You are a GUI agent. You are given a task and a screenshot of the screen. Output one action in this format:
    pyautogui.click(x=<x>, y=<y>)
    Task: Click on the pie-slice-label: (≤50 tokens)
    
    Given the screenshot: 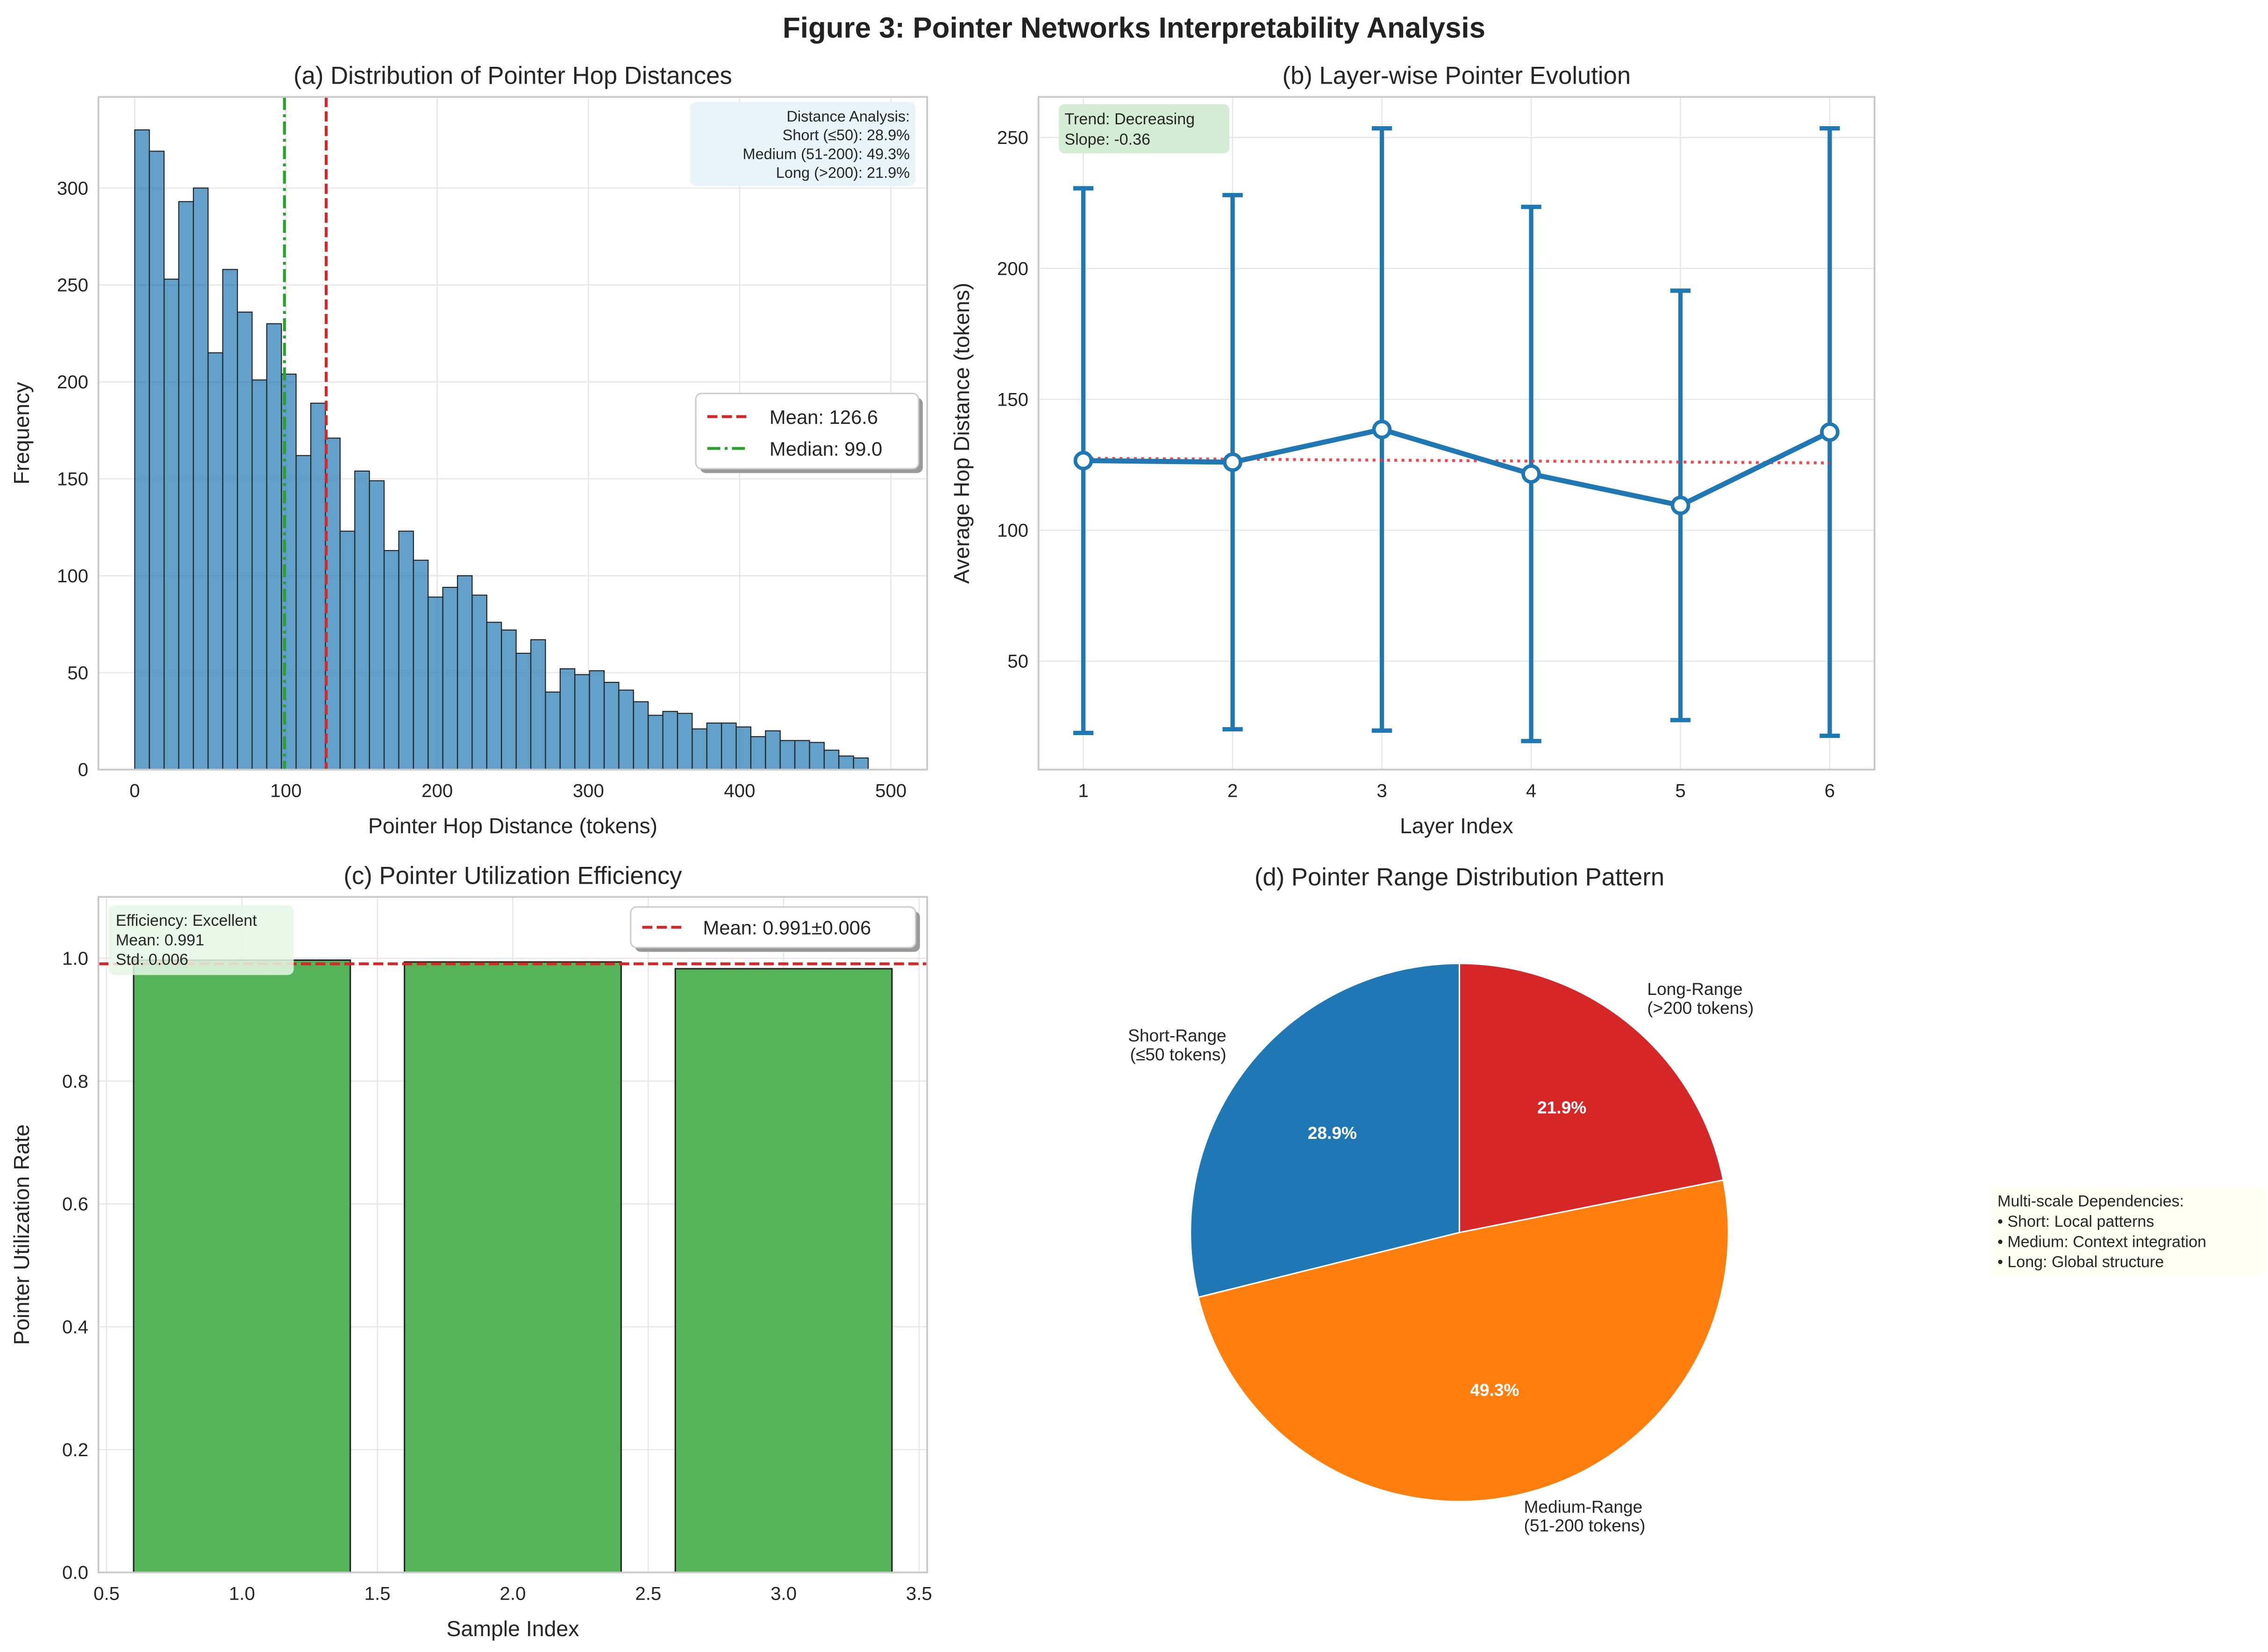 What is the action you would take?
    pyautogui.click(x=1178, y=1054)
    